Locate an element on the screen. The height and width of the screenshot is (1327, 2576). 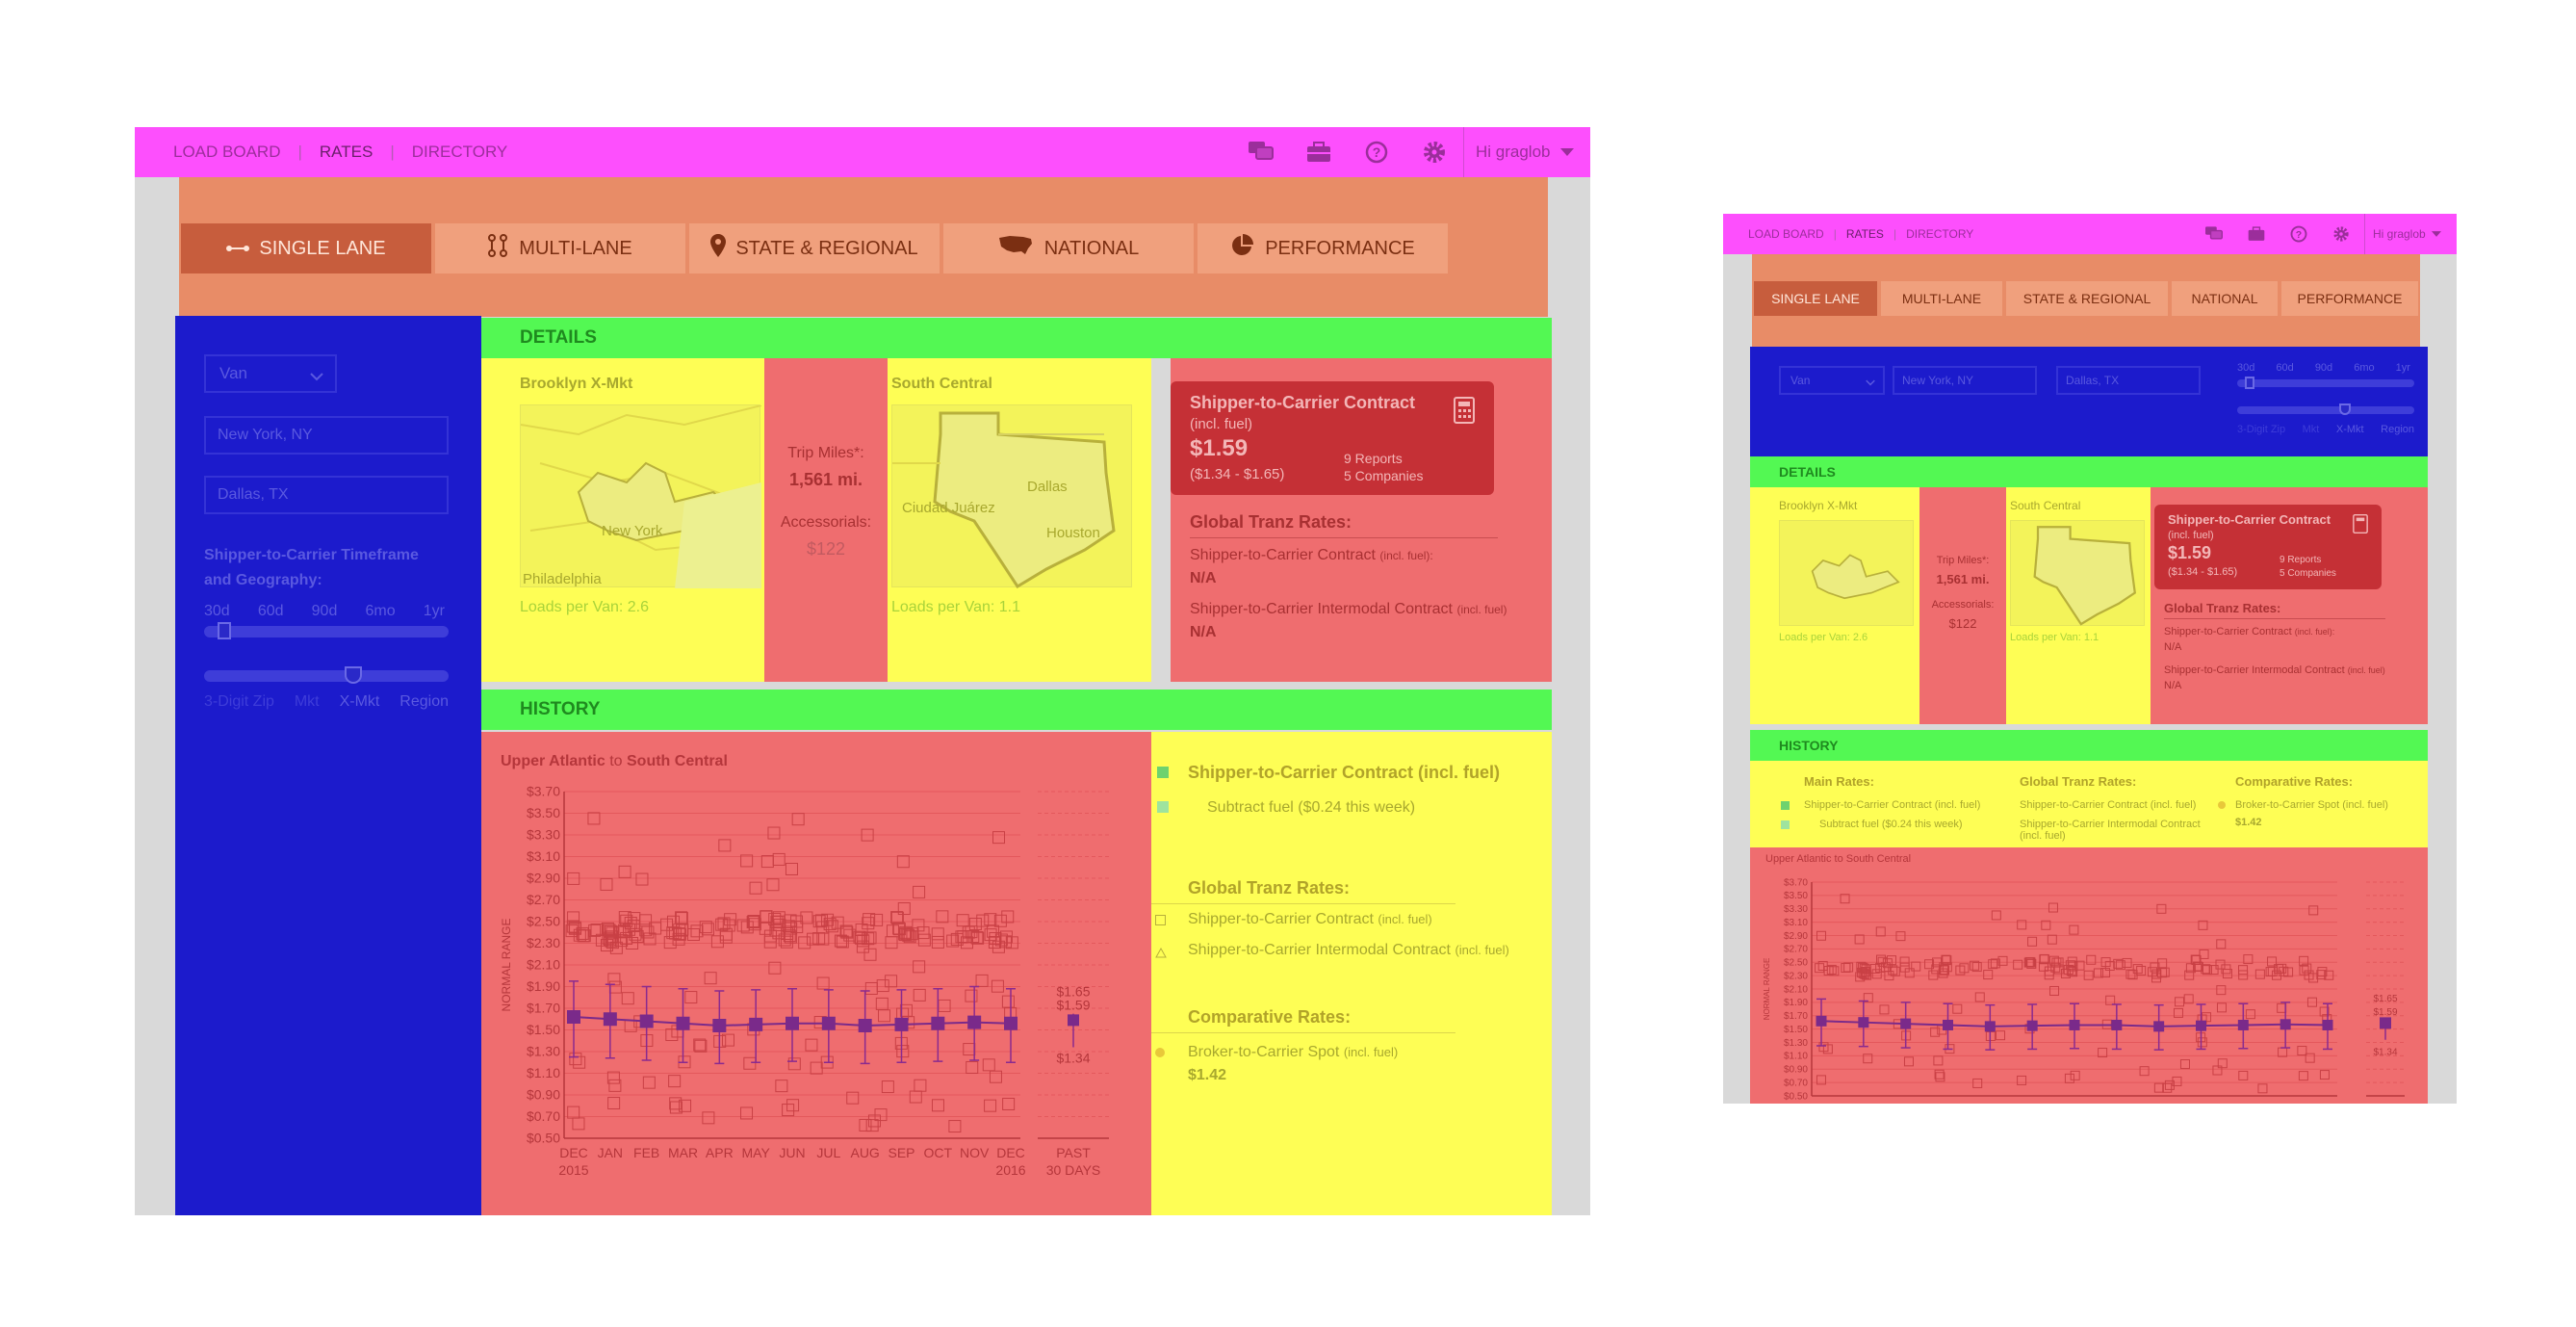
mini-destination-input: Dallas, TX is located at coordinates (2128, 380).